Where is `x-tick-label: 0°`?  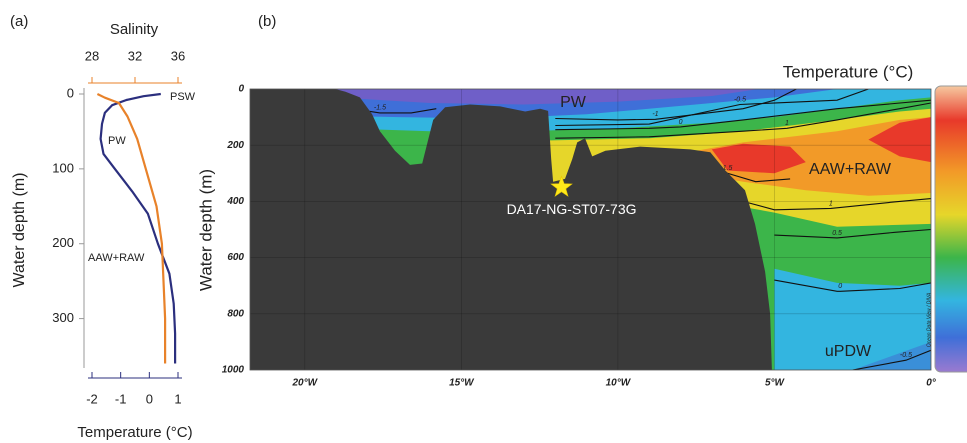 x-tick-label: 0° is located at coordinates (931, 383).